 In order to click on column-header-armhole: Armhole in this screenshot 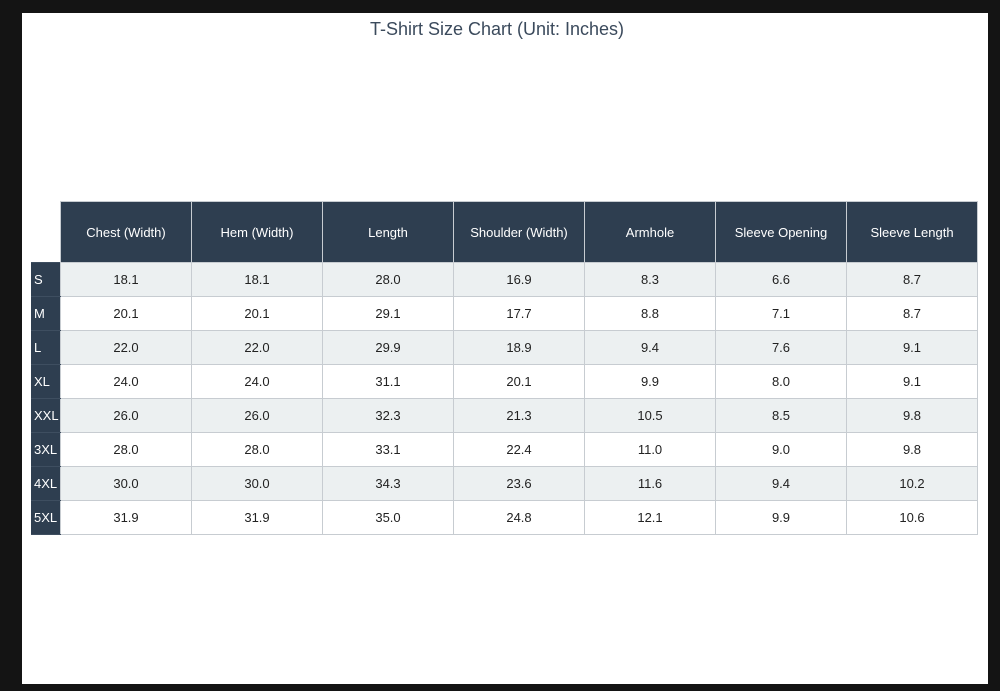, I will do `click(650, 232)`.